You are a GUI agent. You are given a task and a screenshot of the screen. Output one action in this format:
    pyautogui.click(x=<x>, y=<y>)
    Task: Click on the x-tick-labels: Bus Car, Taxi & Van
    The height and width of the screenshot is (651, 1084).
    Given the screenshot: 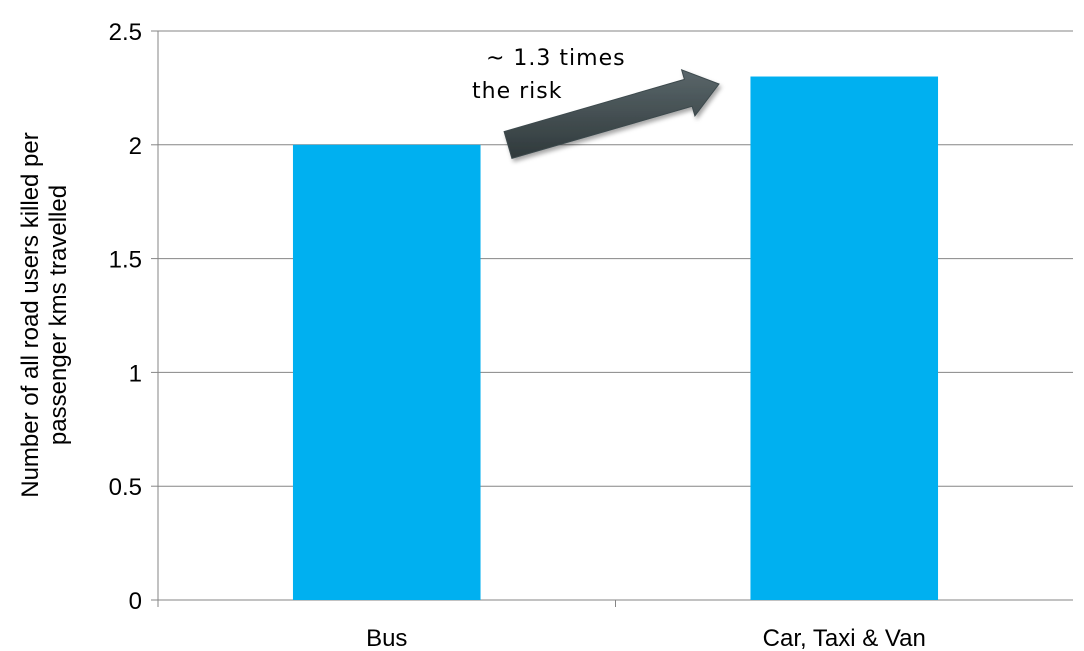 What is the action you would take?
    pyautogui.click(x=646, y=638)
    